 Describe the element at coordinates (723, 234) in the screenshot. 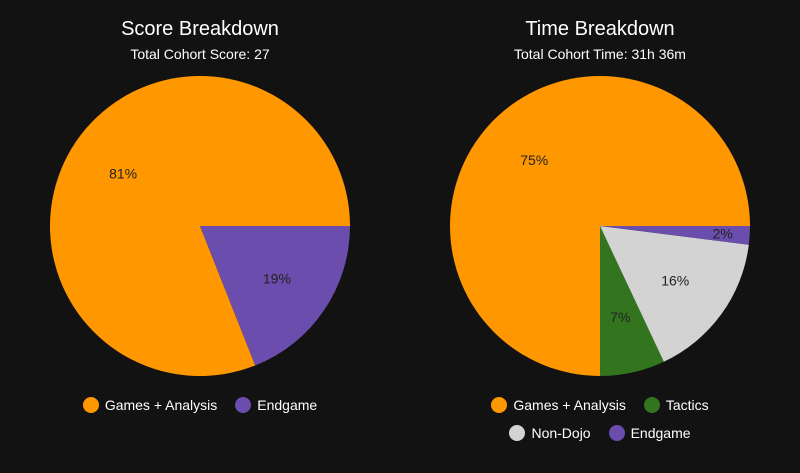

I see `slice-label-endgame: 2%` at that location.